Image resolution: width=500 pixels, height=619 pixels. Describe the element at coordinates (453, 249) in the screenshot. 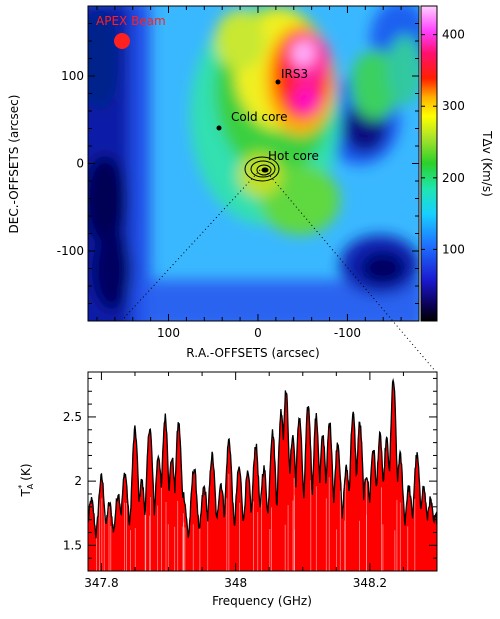

I see `colorbar-tick-label: 100` at that location.